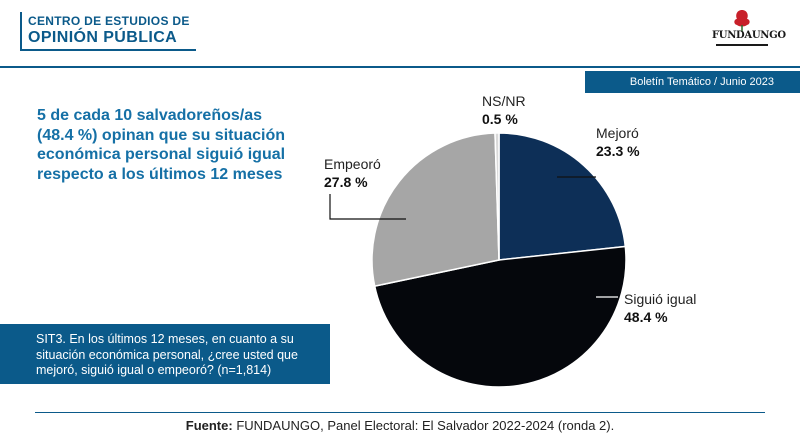 The height and width of the screenshot is (445, 800). Describe the element at coordinates (692, 82) in the screenshot. I see `bulletin-tag: Boletín Temático / Junio 2023` at that location.